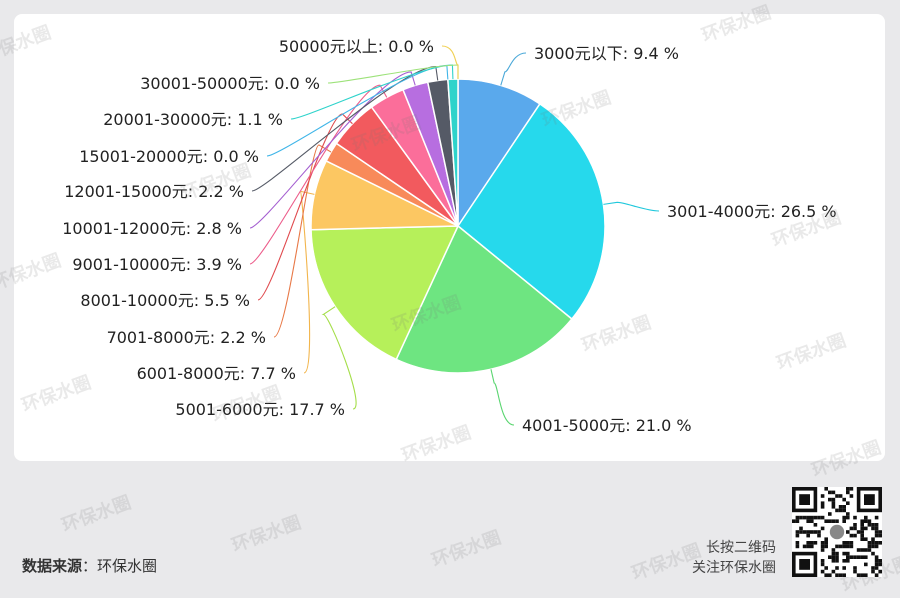 The height and width of the screenshot is (598, 900). I want to click on qr-caption-line1: 长按二维码, so click(741, 548).